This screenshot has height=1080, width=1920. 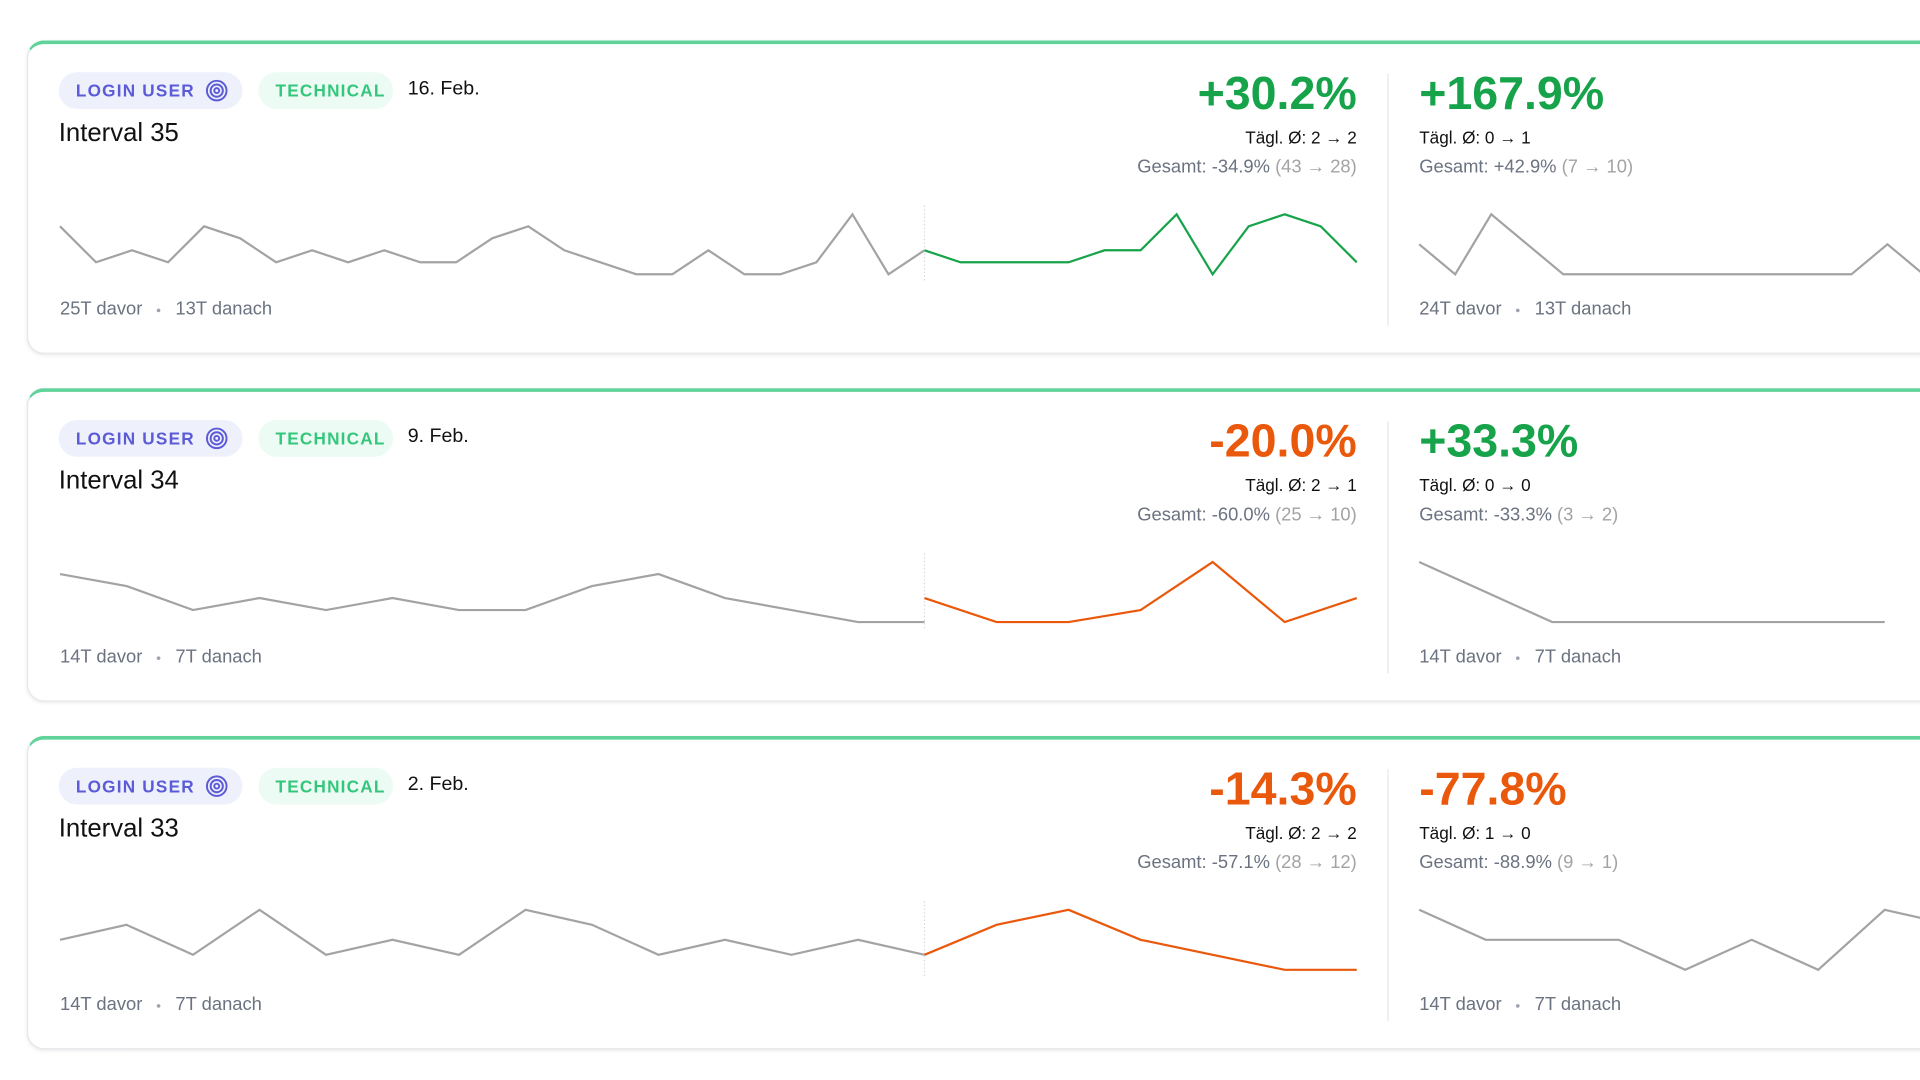 I want to click on total-percent: Gesamt: -88.9%, so click(x=1485, y=863).